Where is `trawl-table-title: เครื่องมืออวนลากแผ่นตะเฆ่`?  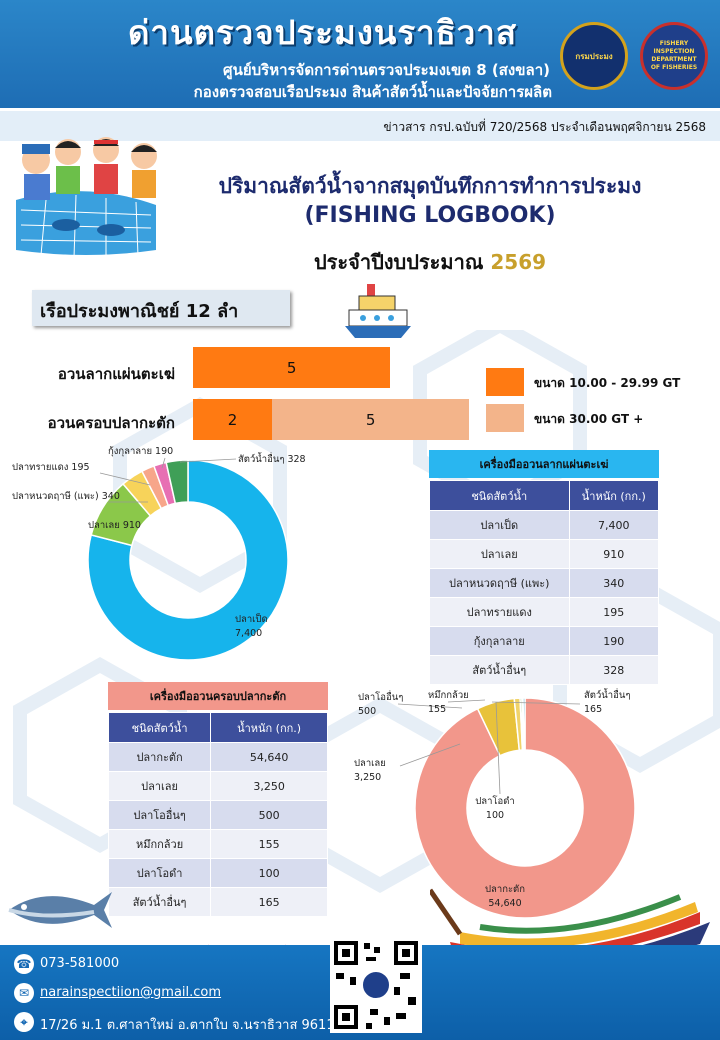 trawl-table-title: เครื่องมืออวนลากแผ่นตะเฆ่ is located at coordinates (544, 464).